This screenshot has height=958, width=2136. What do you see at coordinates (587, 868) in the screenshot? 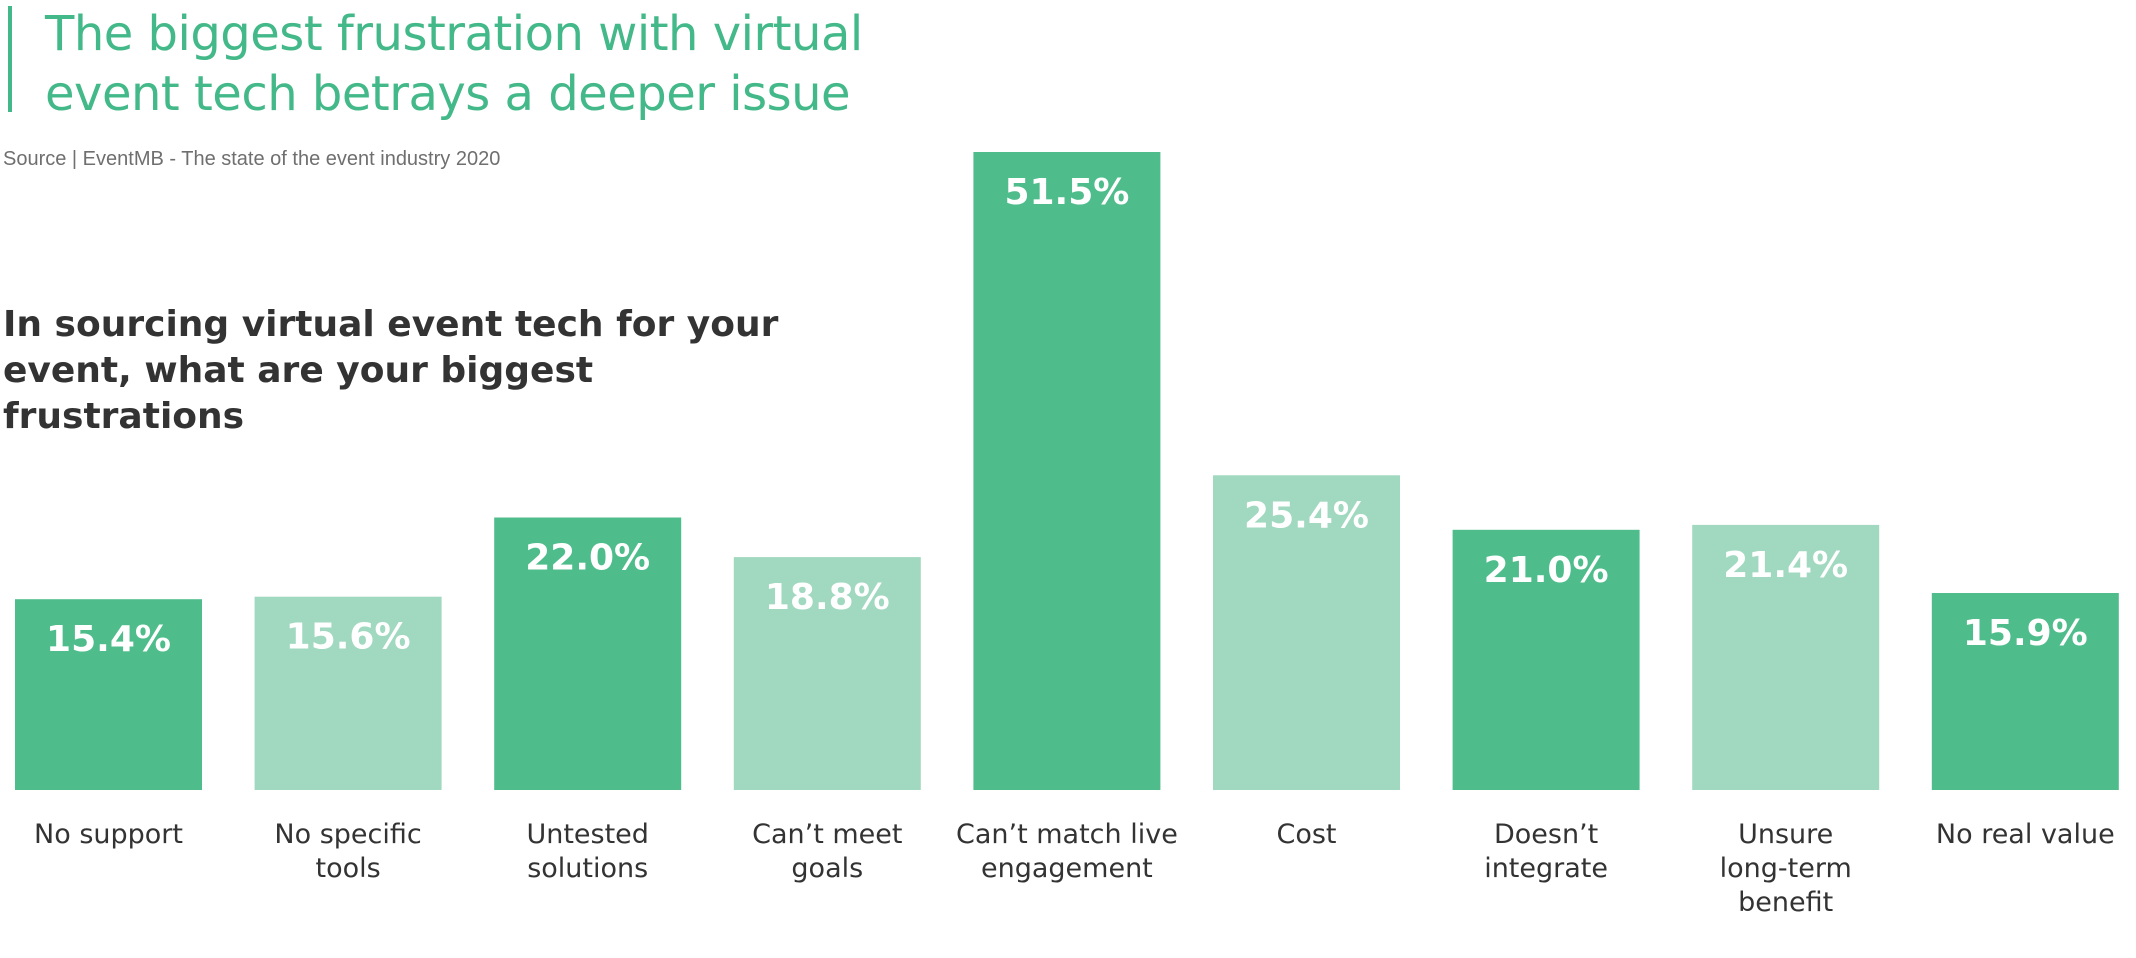
I see `category-label-line: solutions` at bounding box center [587, 868].